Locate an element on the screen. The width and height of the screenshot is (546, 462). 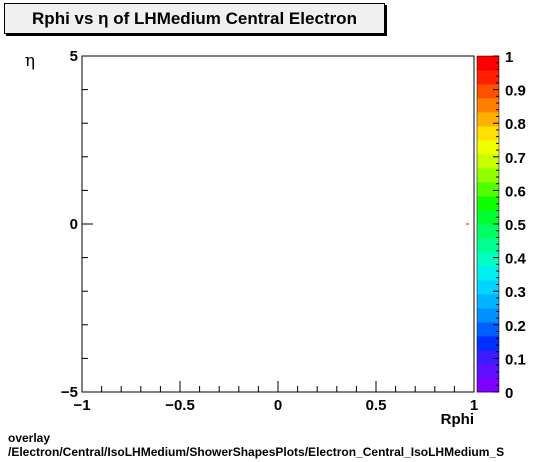
colorbar-tick-label: 1 is located at coordinates (509, 57).